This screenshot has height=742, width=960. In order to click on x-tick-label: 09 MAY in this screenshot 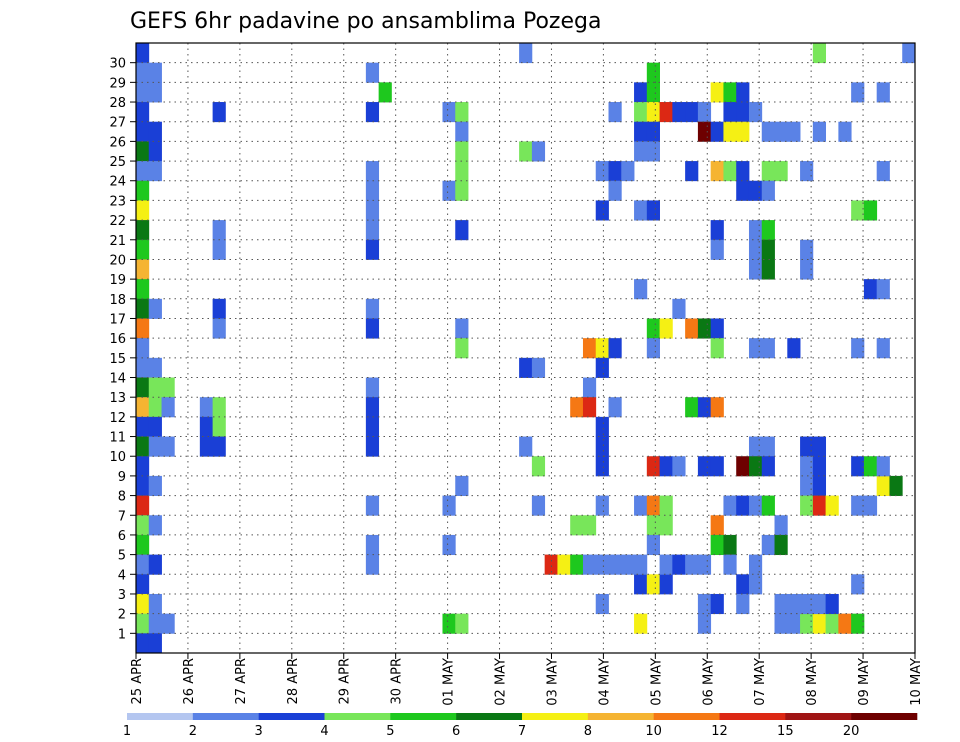, I will do `click(864, 682)`.